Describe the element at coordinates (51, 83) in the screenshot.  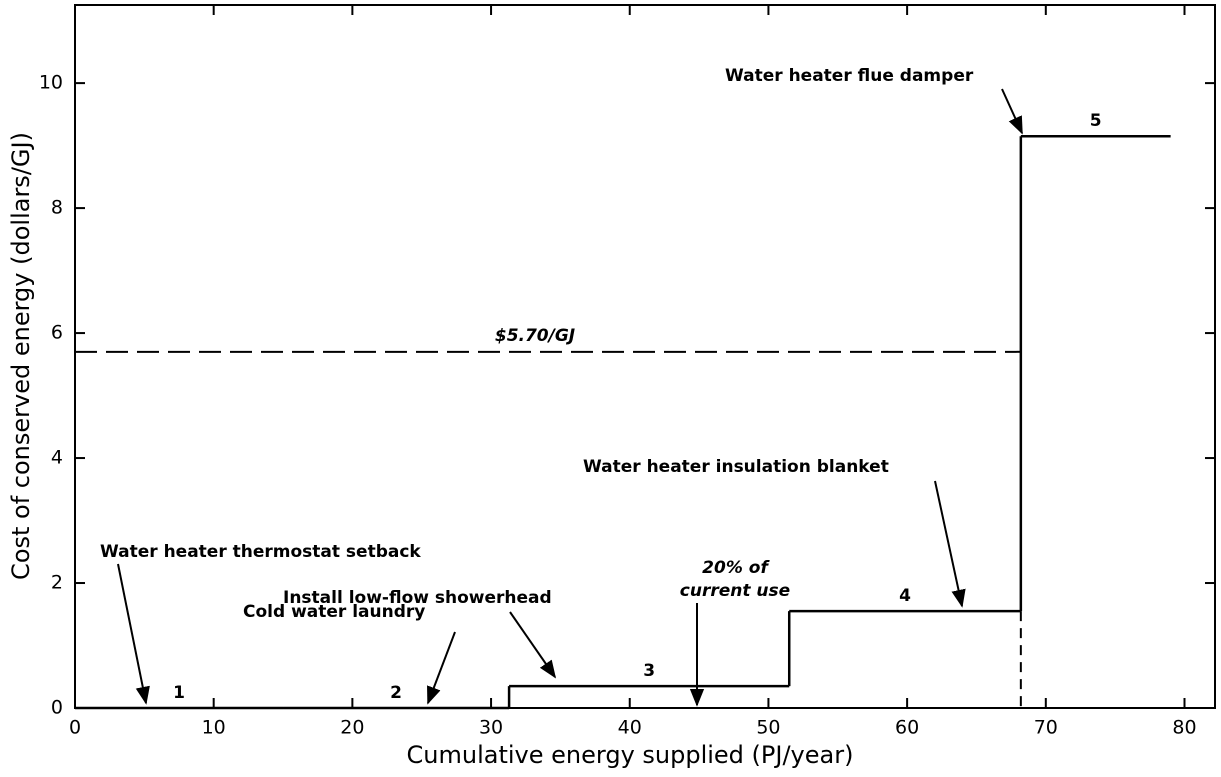
I see `y-tick-label: 10` at that location.